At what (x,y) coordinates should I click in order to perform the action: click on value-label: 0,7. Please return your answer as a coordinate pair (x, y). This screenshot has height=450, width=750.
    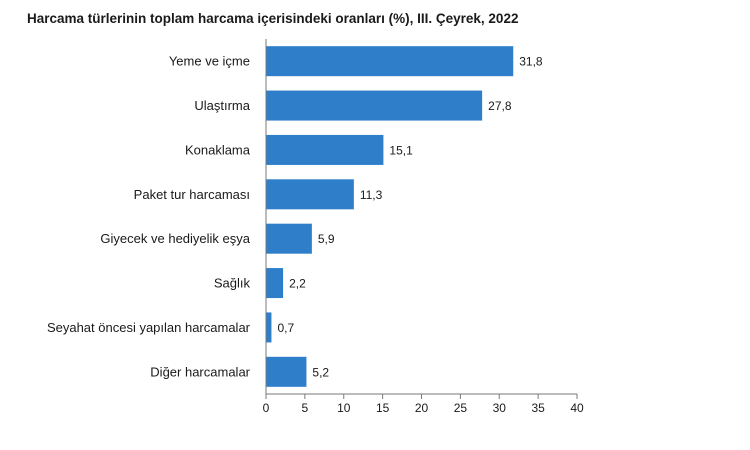
    Looking at the image, I should click on (285, 328).